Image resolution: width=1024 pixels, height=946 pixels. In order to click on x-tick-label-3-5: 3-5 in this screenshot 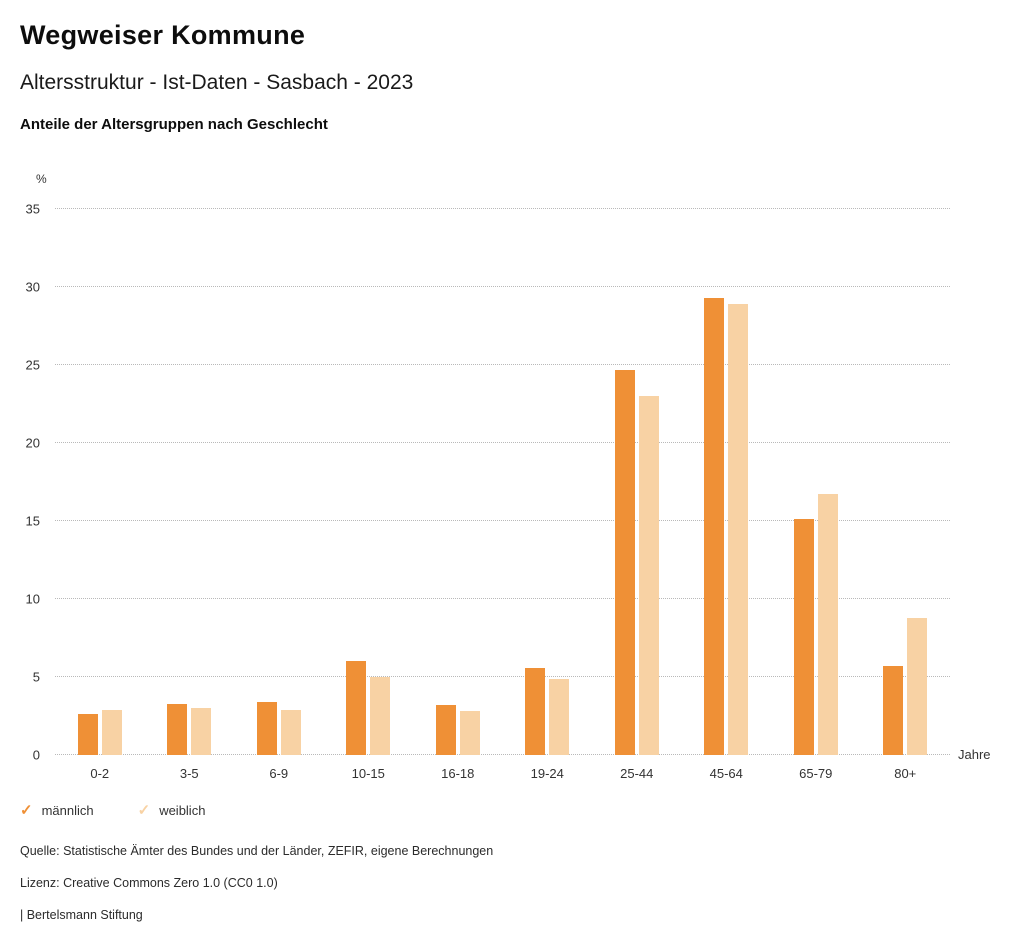, I will do `click(189, 773)`.